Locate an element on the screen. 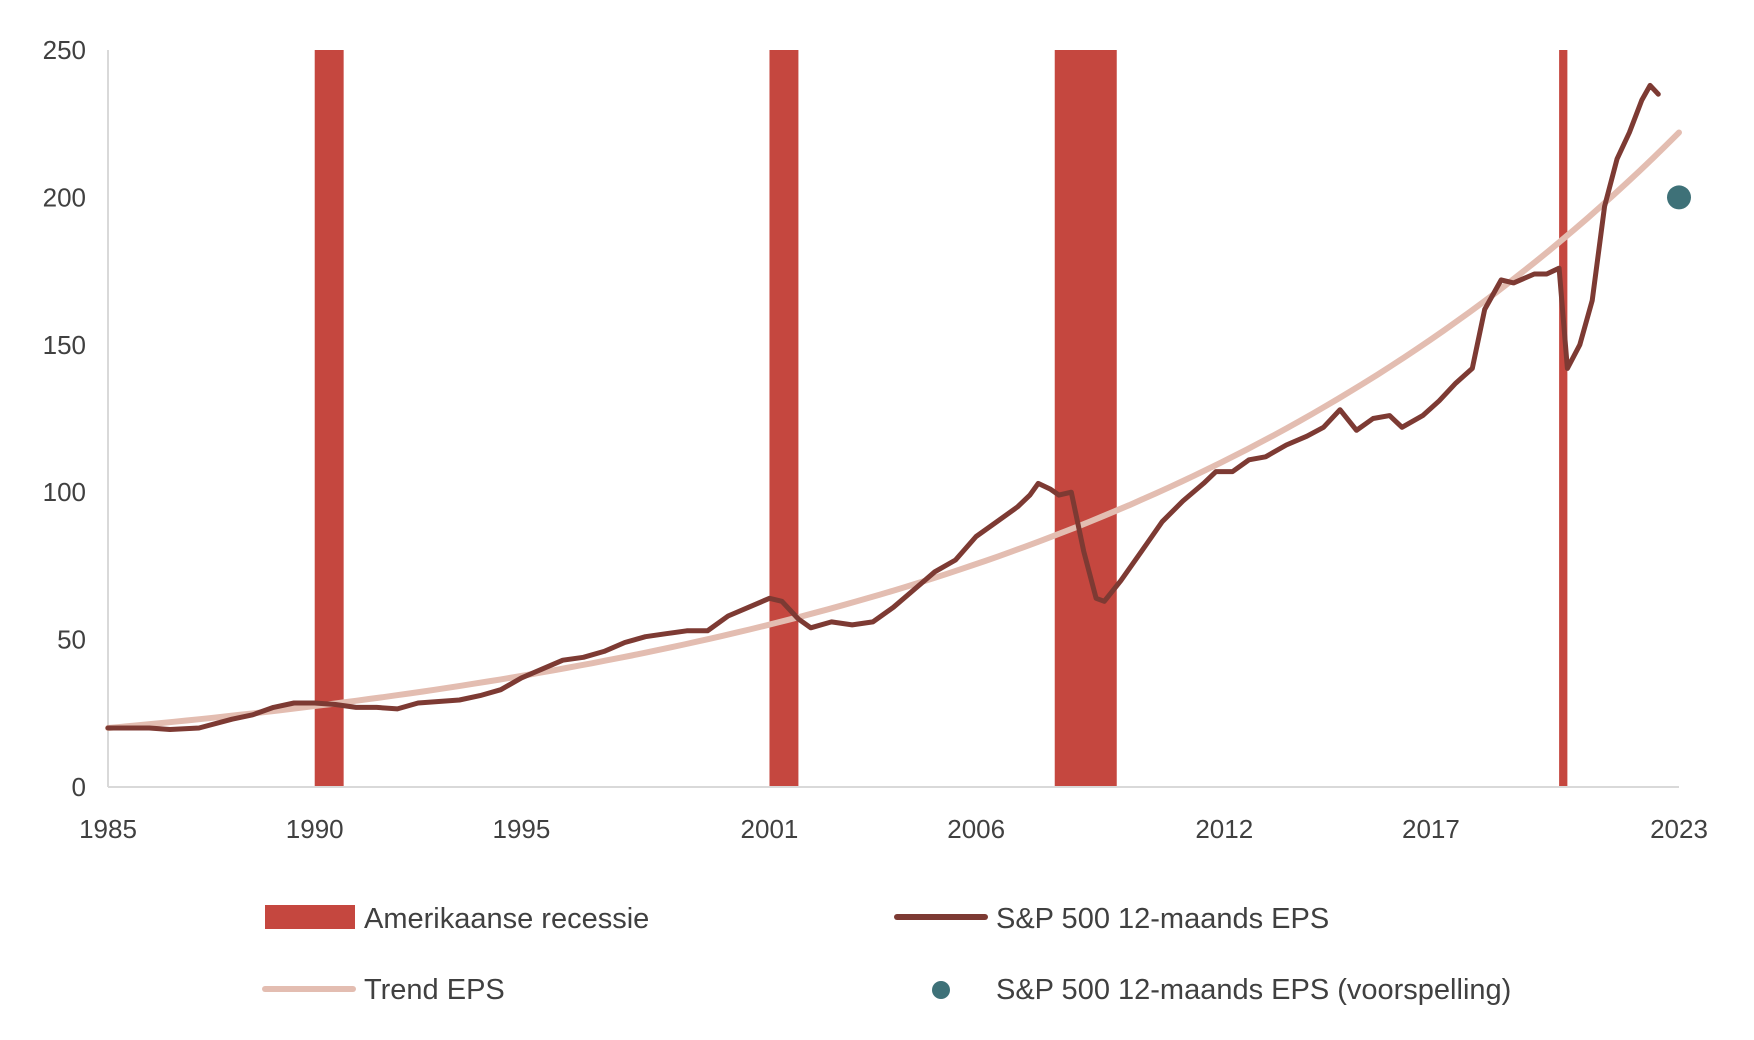  x-tick-label: 1990 is located at coordinates (315, 829).